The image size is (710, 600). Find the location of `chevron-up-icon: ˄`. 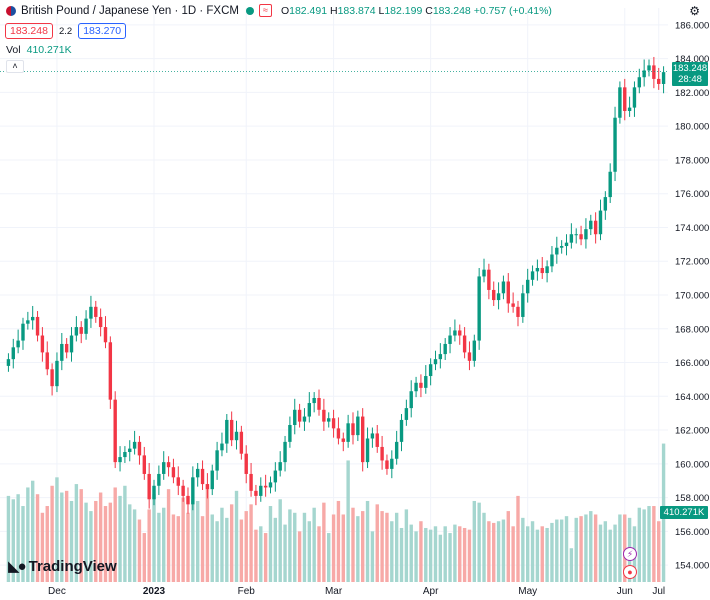

chevron-up-icon: ˄ is located at coordinates (15, 66).